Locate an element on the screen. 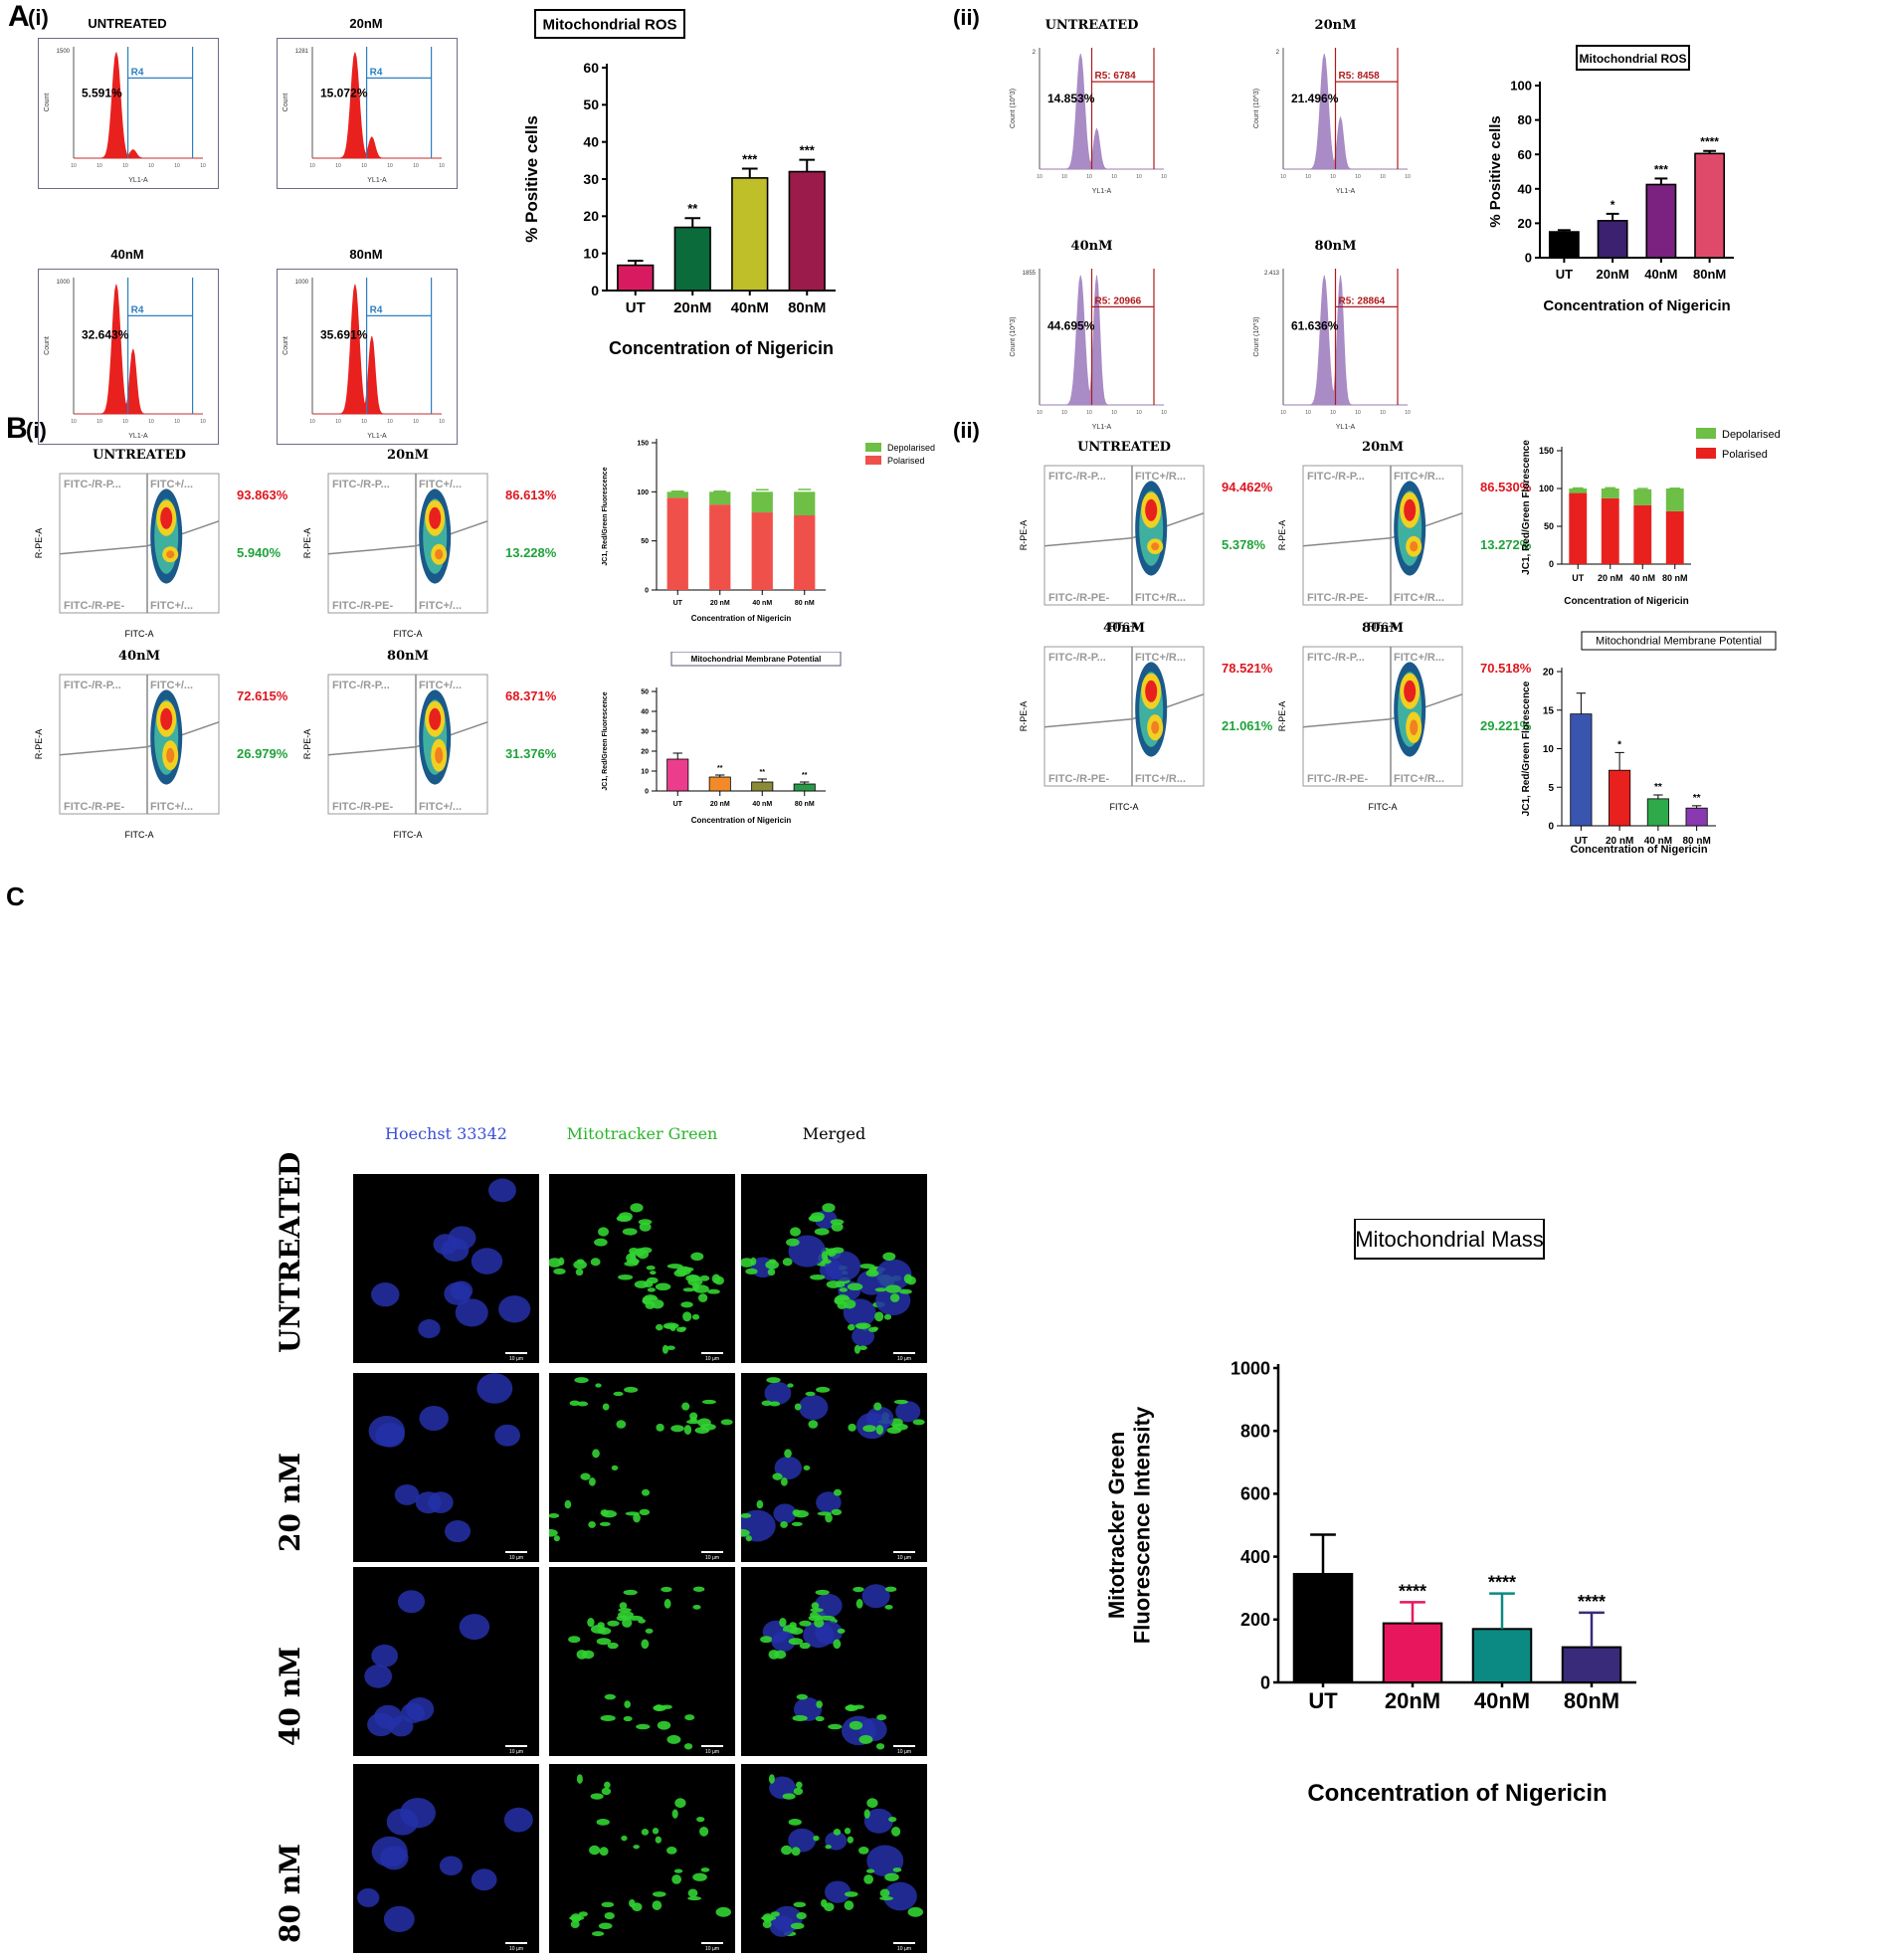  histogram-curve is located at coordinates (377, 349).